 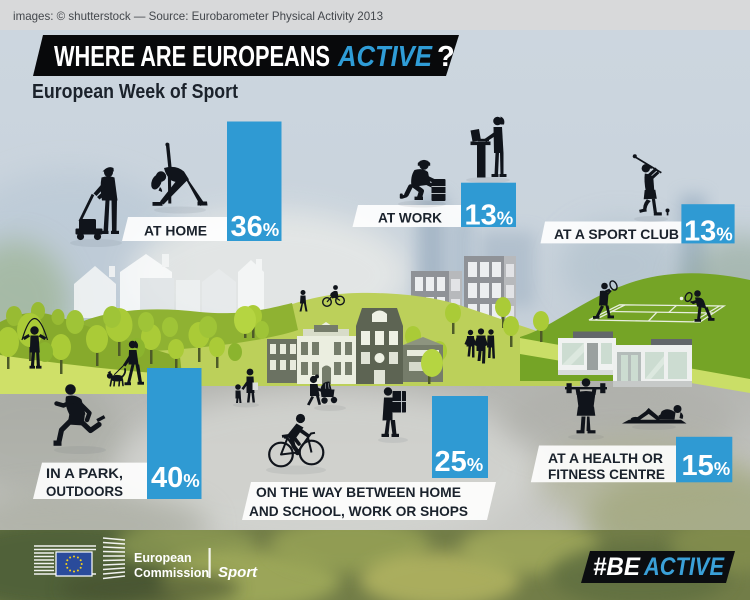 I want to click on svg-text: 15%, so click(x=706, y=466).